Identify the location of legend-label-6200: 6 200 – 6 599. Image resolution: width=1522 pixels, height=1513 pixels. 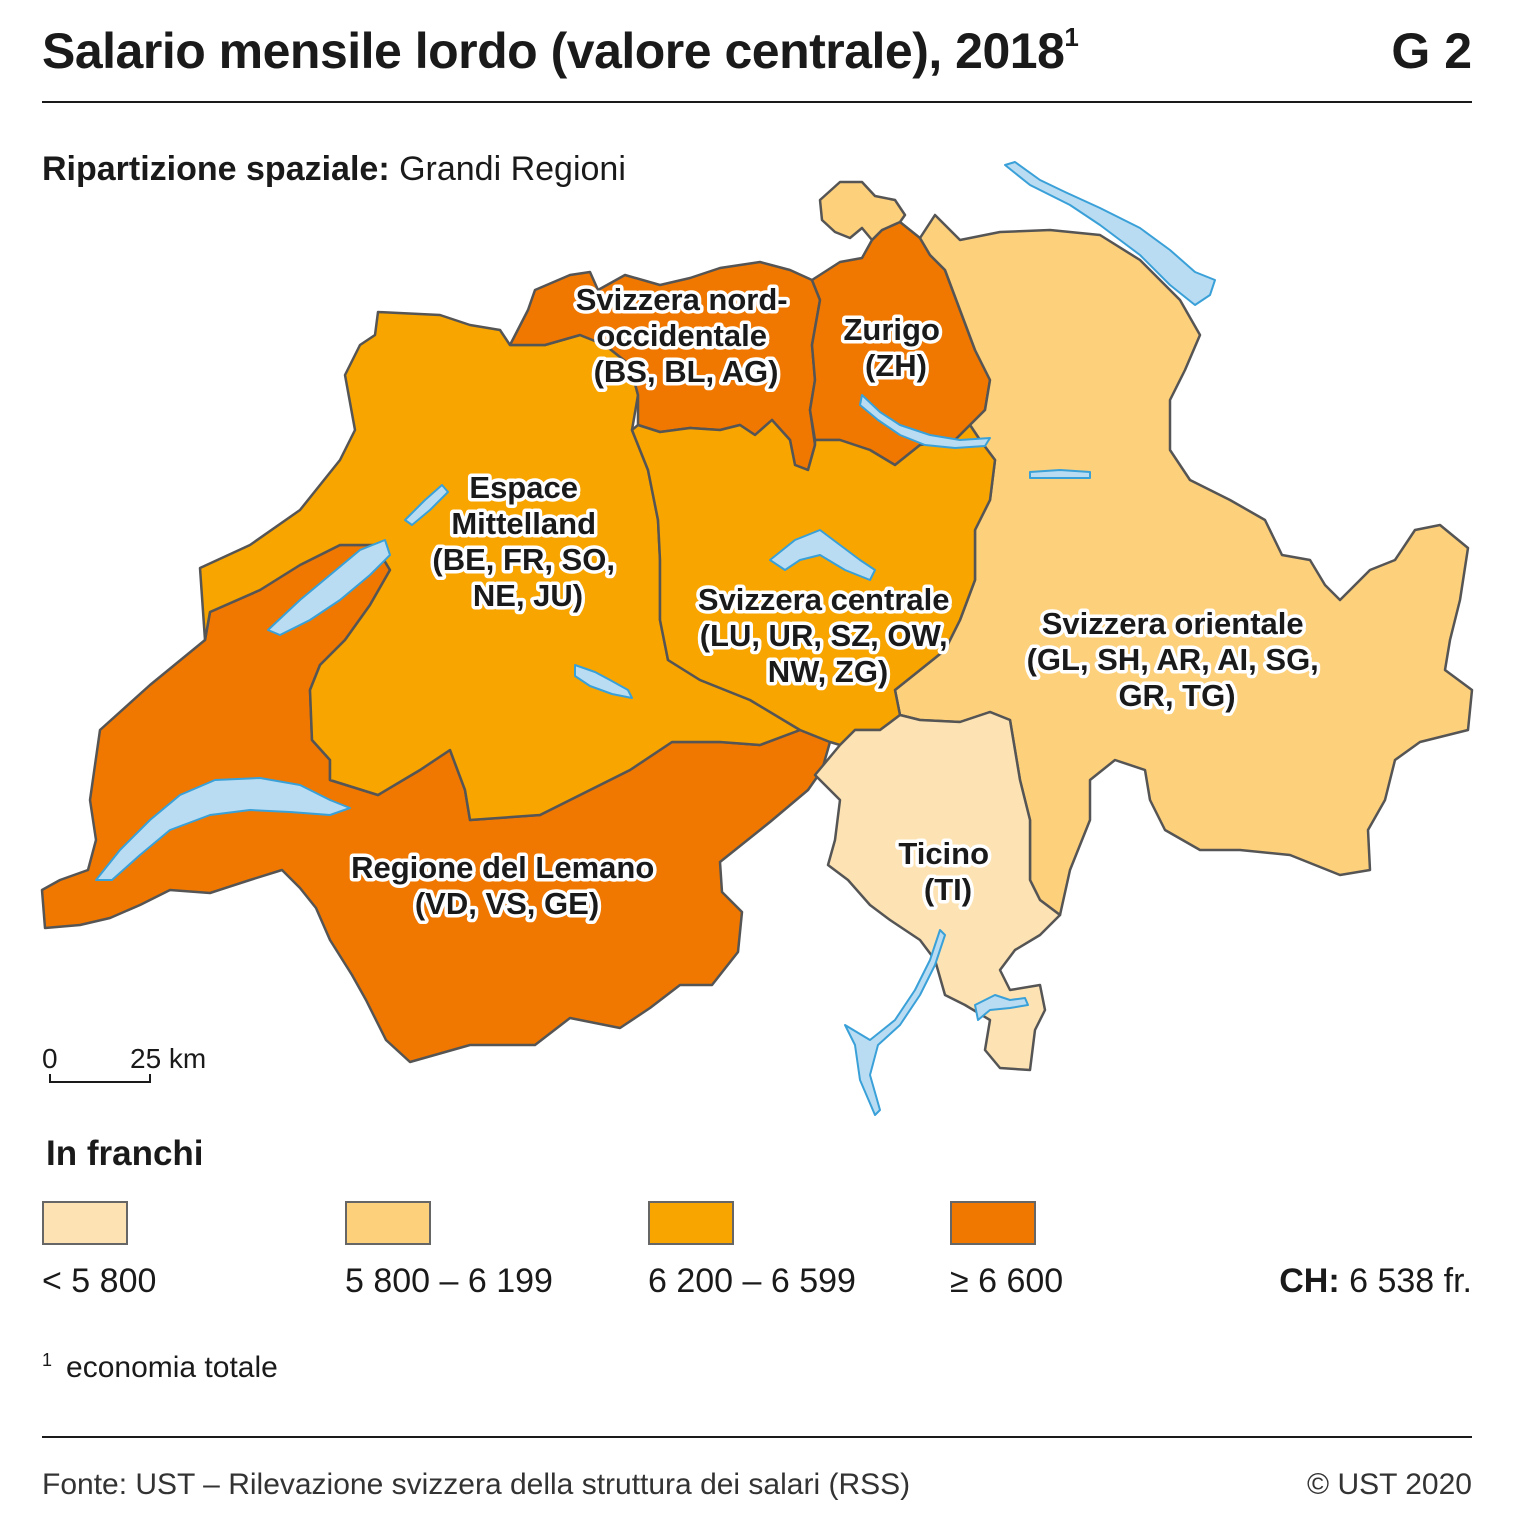
(752, 1281).